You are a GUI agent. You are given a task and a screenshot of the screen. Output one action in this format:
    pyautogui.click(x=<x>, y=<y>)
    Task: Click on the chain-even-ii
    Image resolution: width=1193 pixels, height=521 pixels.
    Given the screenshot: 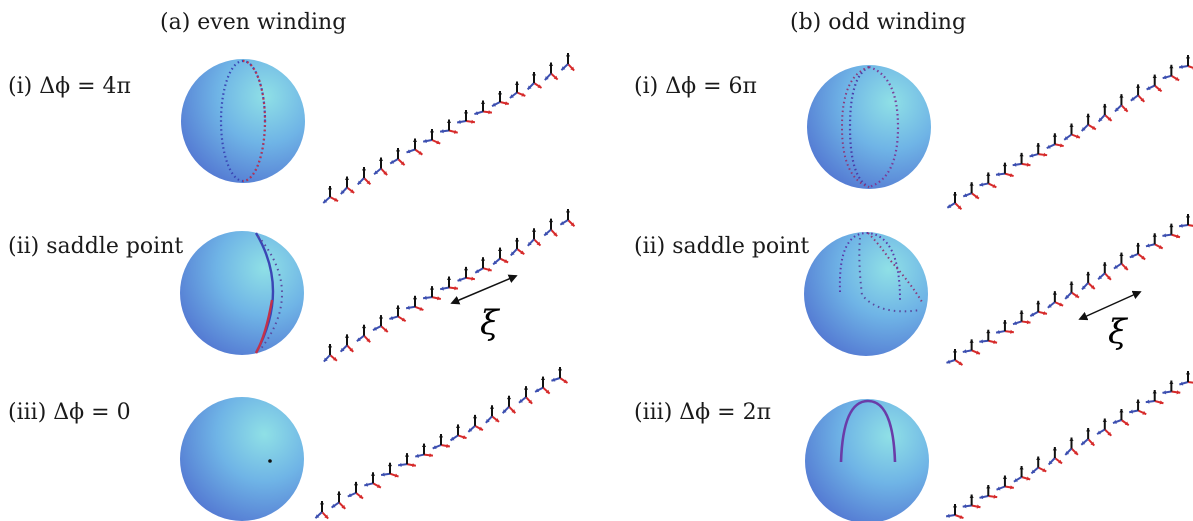 What is the action you would take?
    pyautogui.click(x=449, y=286)
    